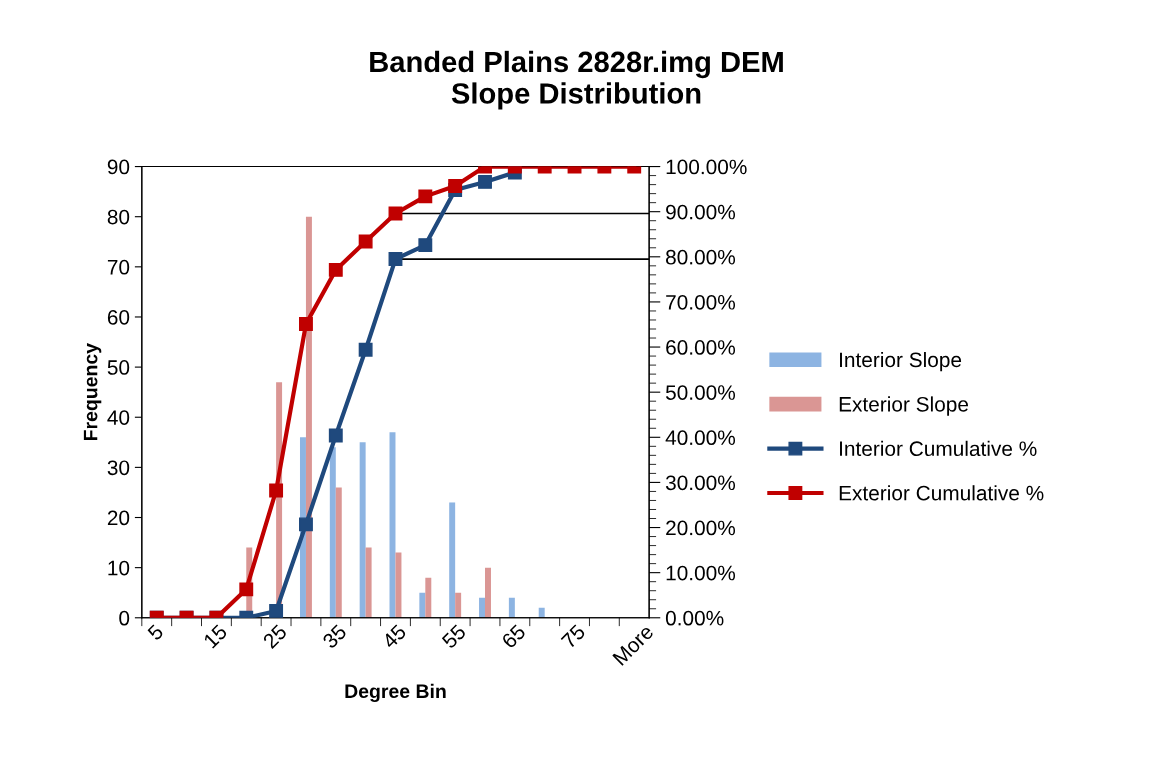 Image resolution: width=1153 pixels, height=782 pixels. What do you see at coordinates (118, 267) in the screenshot?
I see `y-tick-label: 70` at bounding box center [118, 267].